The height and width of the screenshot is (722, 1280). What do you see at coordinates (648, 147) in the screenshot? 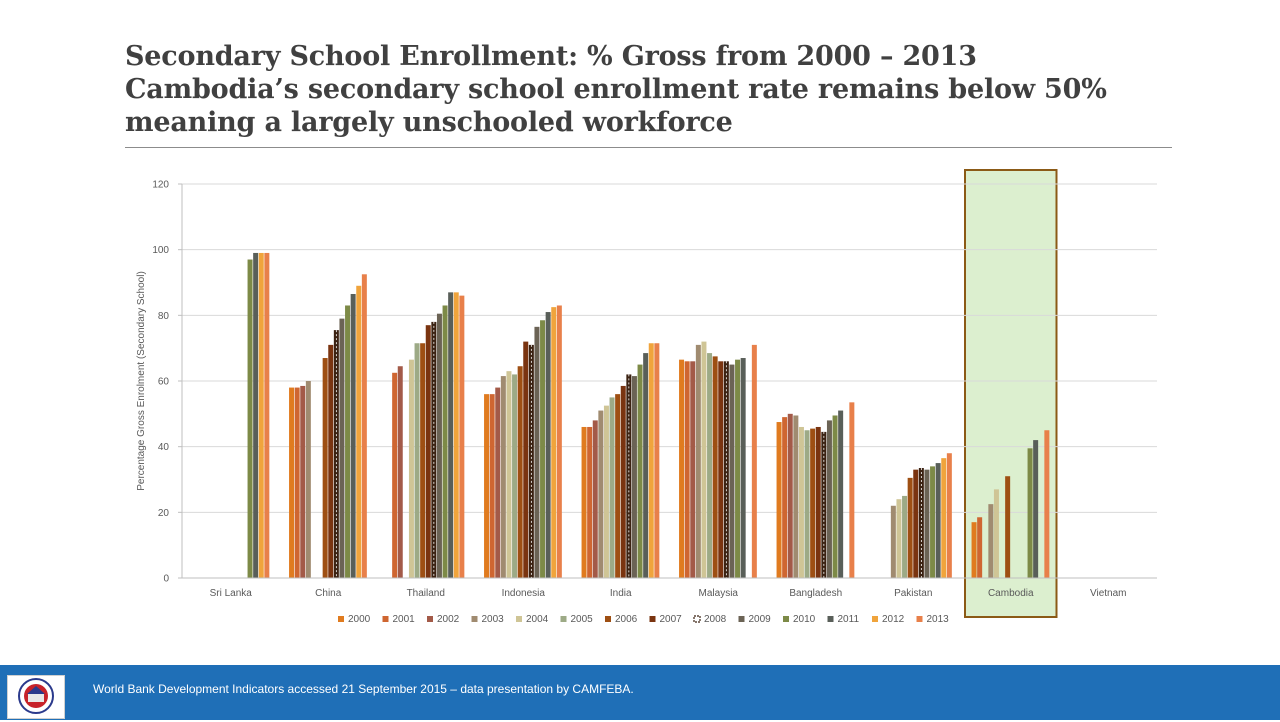
I see `title-divider` at bounding box center [648, 147].